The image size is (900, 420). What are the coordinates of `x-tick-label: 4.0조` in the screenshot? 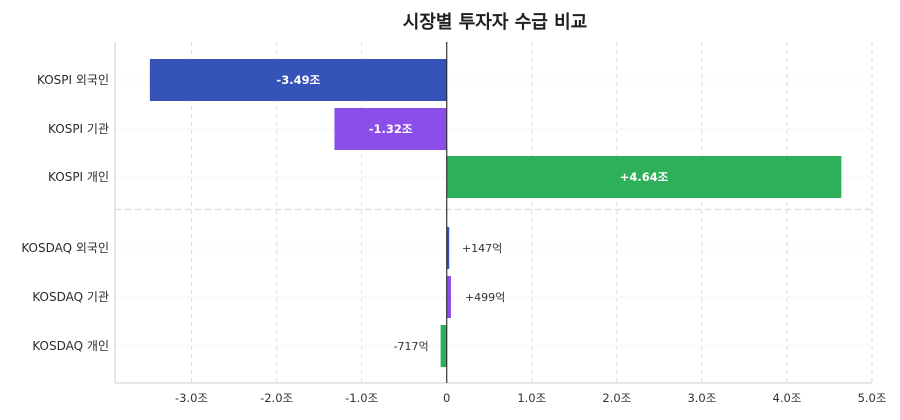 It's located at (787, 398).